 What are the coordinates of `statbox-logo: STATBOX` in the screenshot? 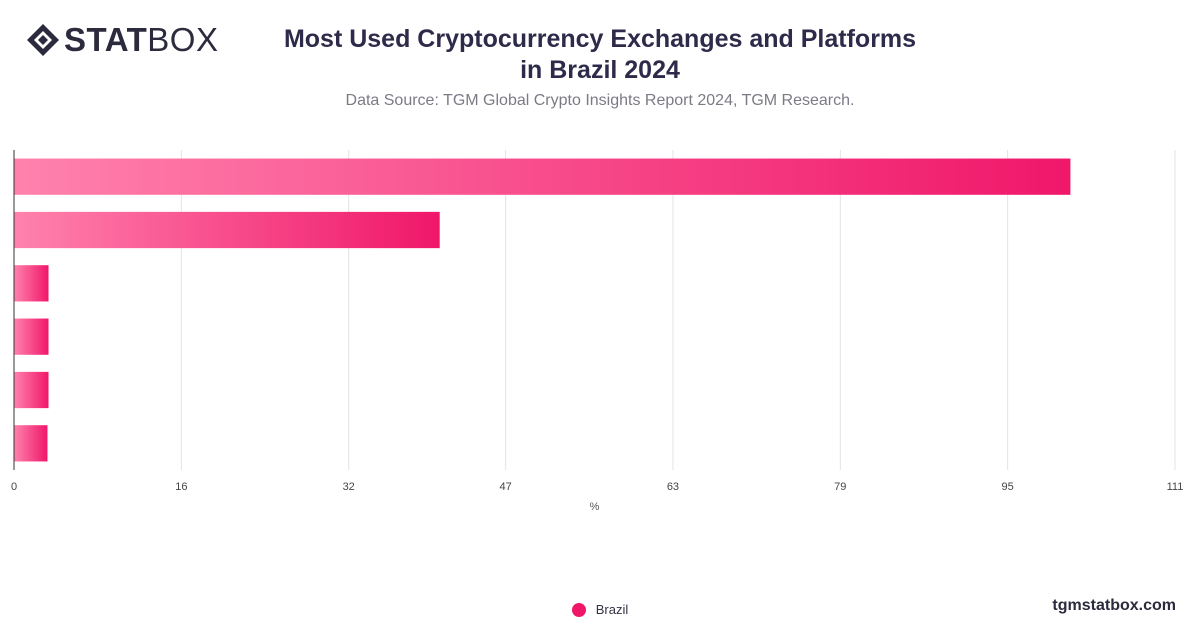 It's located at (122, 40).